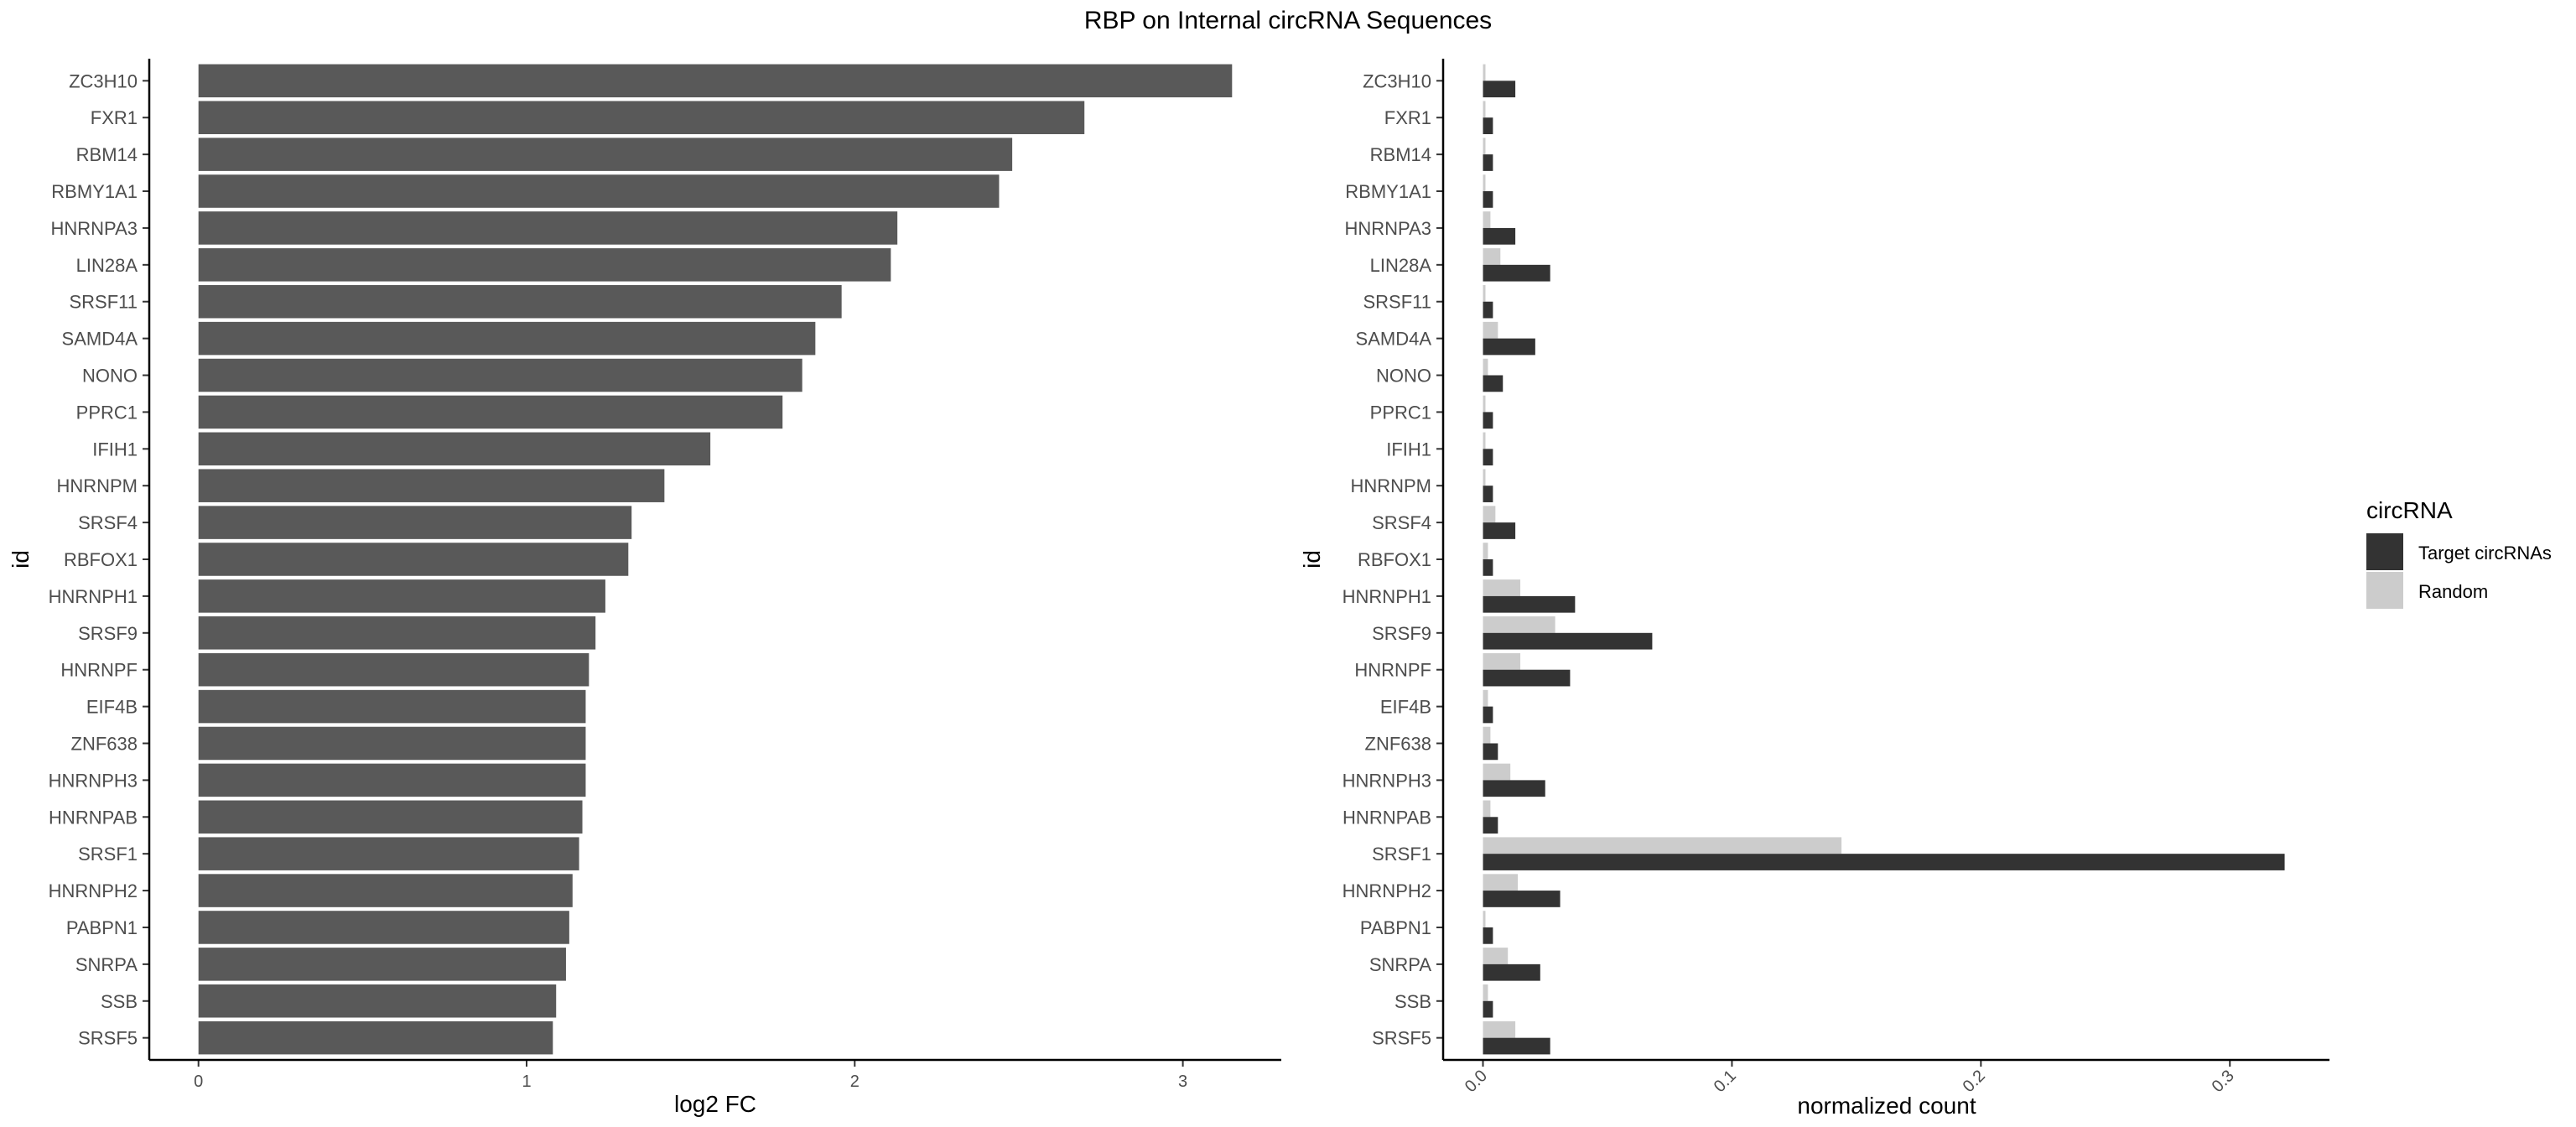 Image resolution: width=2576 pixels, height=1127 pixels. I want to click on bar-random-snrpa, so click(1496, 956).